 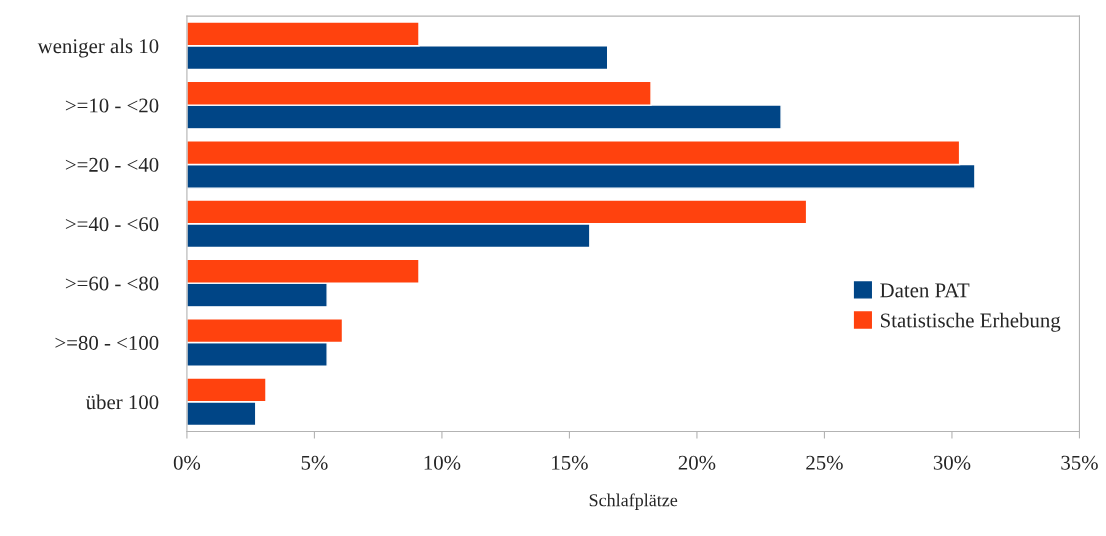 I want to click on y-tick-label: >=80 - <100, so click(x=107, y=342).